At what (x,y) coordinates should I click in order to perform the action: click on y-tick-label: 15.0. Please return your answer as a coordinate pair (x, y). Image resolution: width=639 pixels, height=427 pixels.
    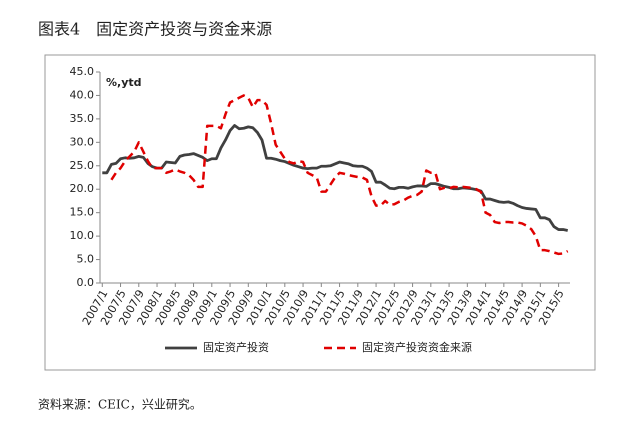
    Looking at the image, I should click on (82, 212).